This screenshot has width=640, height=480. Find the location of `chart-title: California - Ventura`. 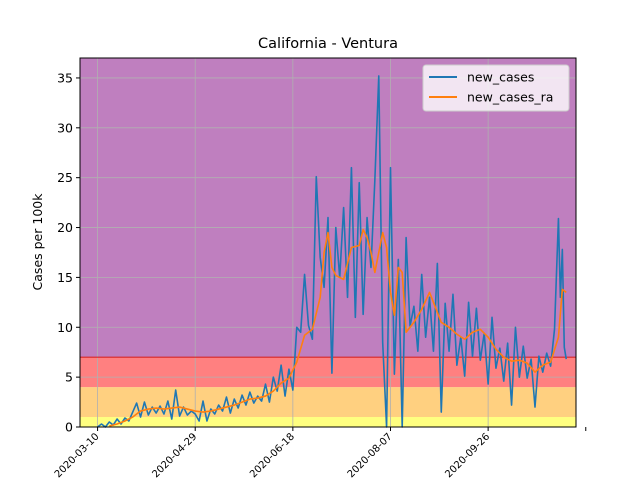

chart-title: California - Ventura is located at coordinates (328, 44).